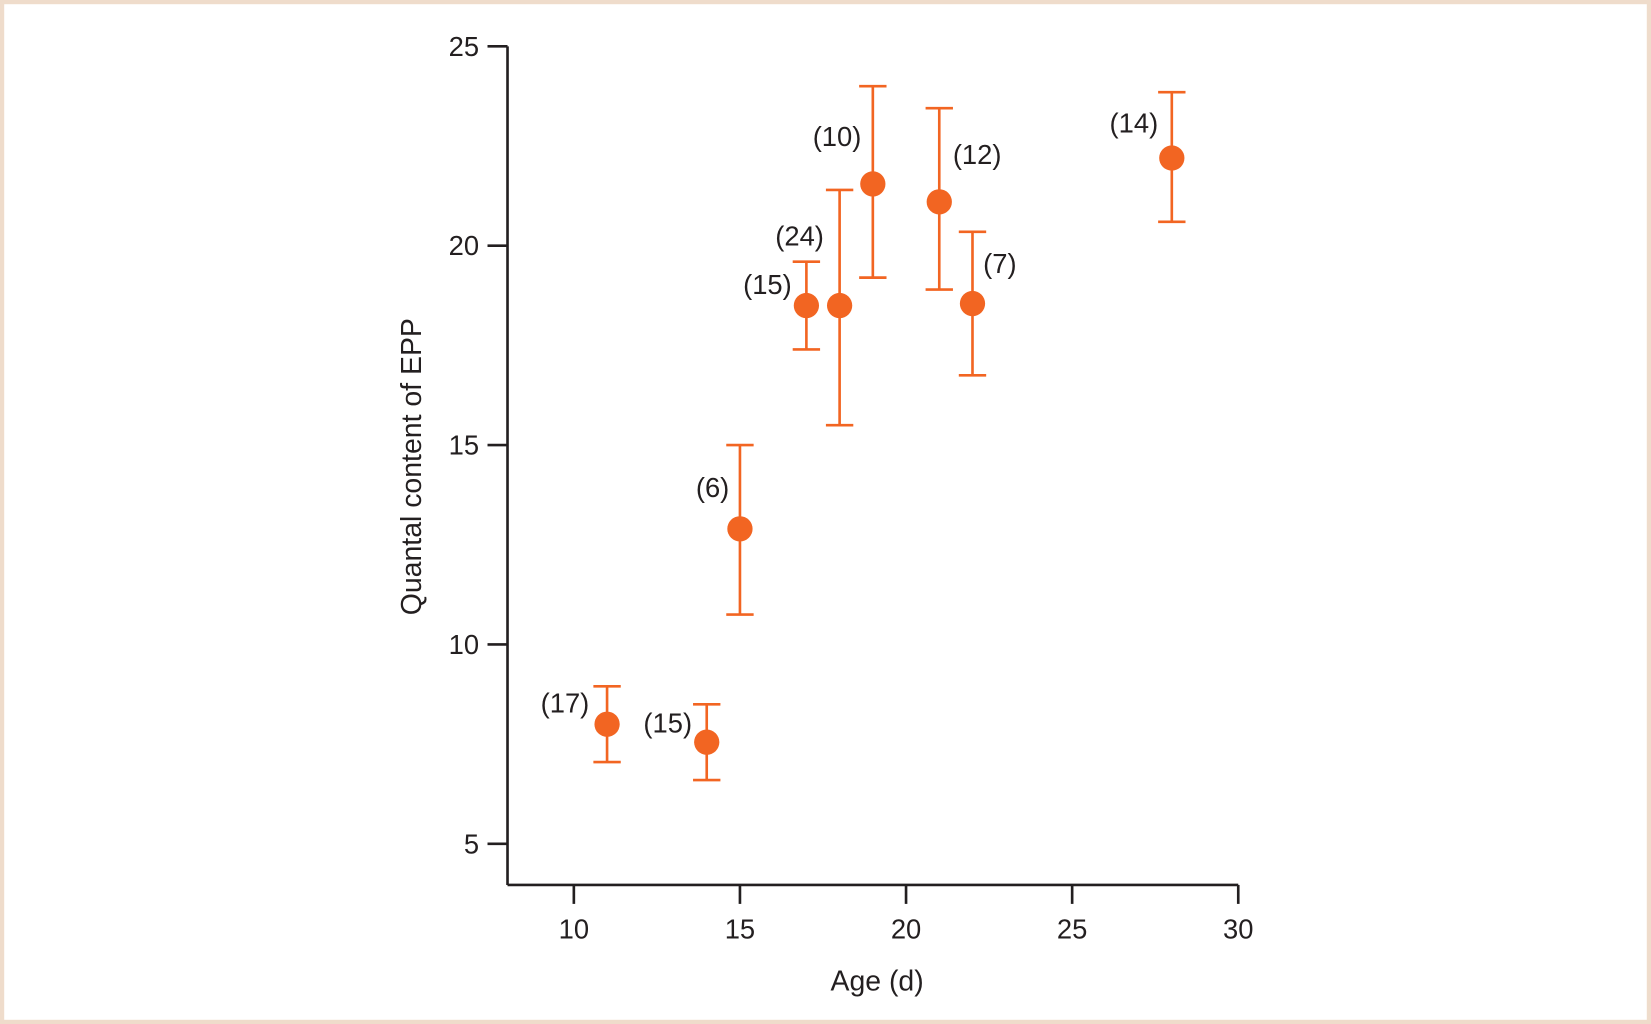 The width and height of the screenshot is (1651, 1024). I want to click on data-label: (6), so click(712, 487).